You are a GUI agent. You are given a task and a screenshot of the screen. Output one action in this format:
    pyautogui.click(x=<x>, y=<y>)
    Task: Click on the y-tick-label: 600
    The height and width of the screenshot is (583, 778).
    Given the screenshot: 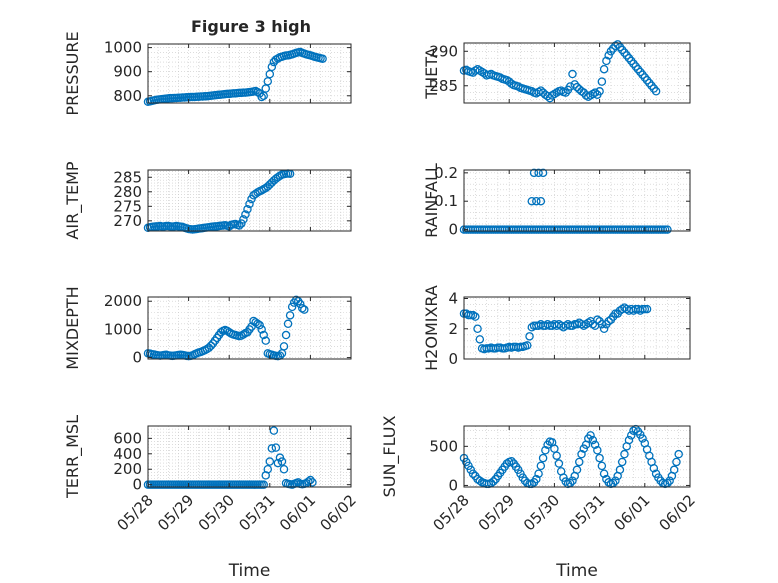 What is the action you would take?
    pyautogui.click(x=127, y=438)
    